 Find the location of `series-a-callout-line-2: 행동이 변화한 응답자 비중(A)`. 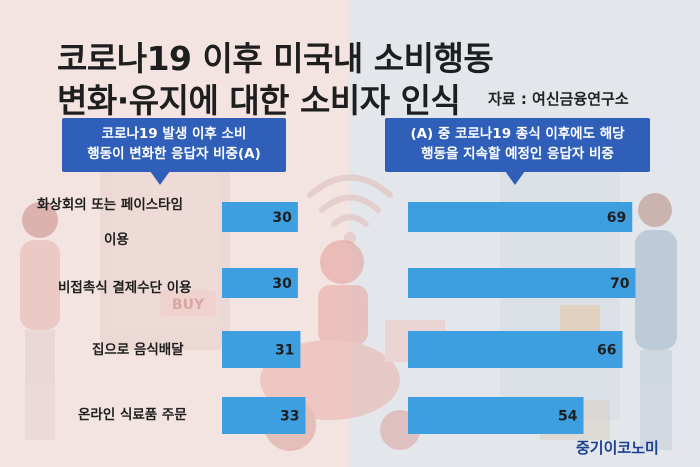

series-a-callout-line-2: 행동이 변화한 응답자 비중(A) is located at coordinates (174, 154).